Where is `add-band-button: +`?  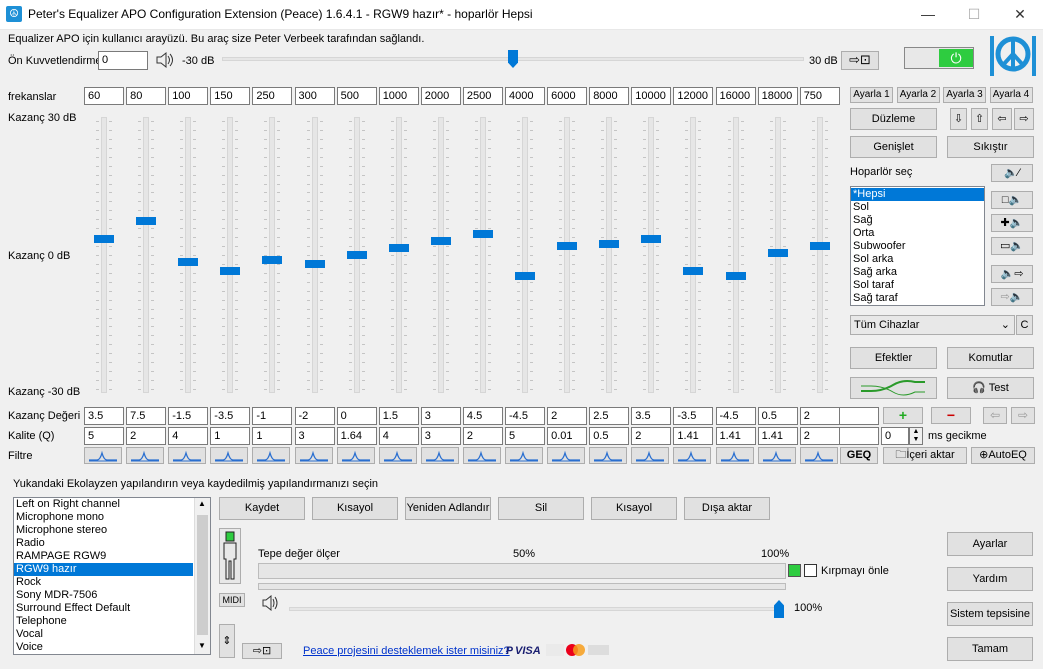
add-band-button: + is located at coordinates (903, 415).